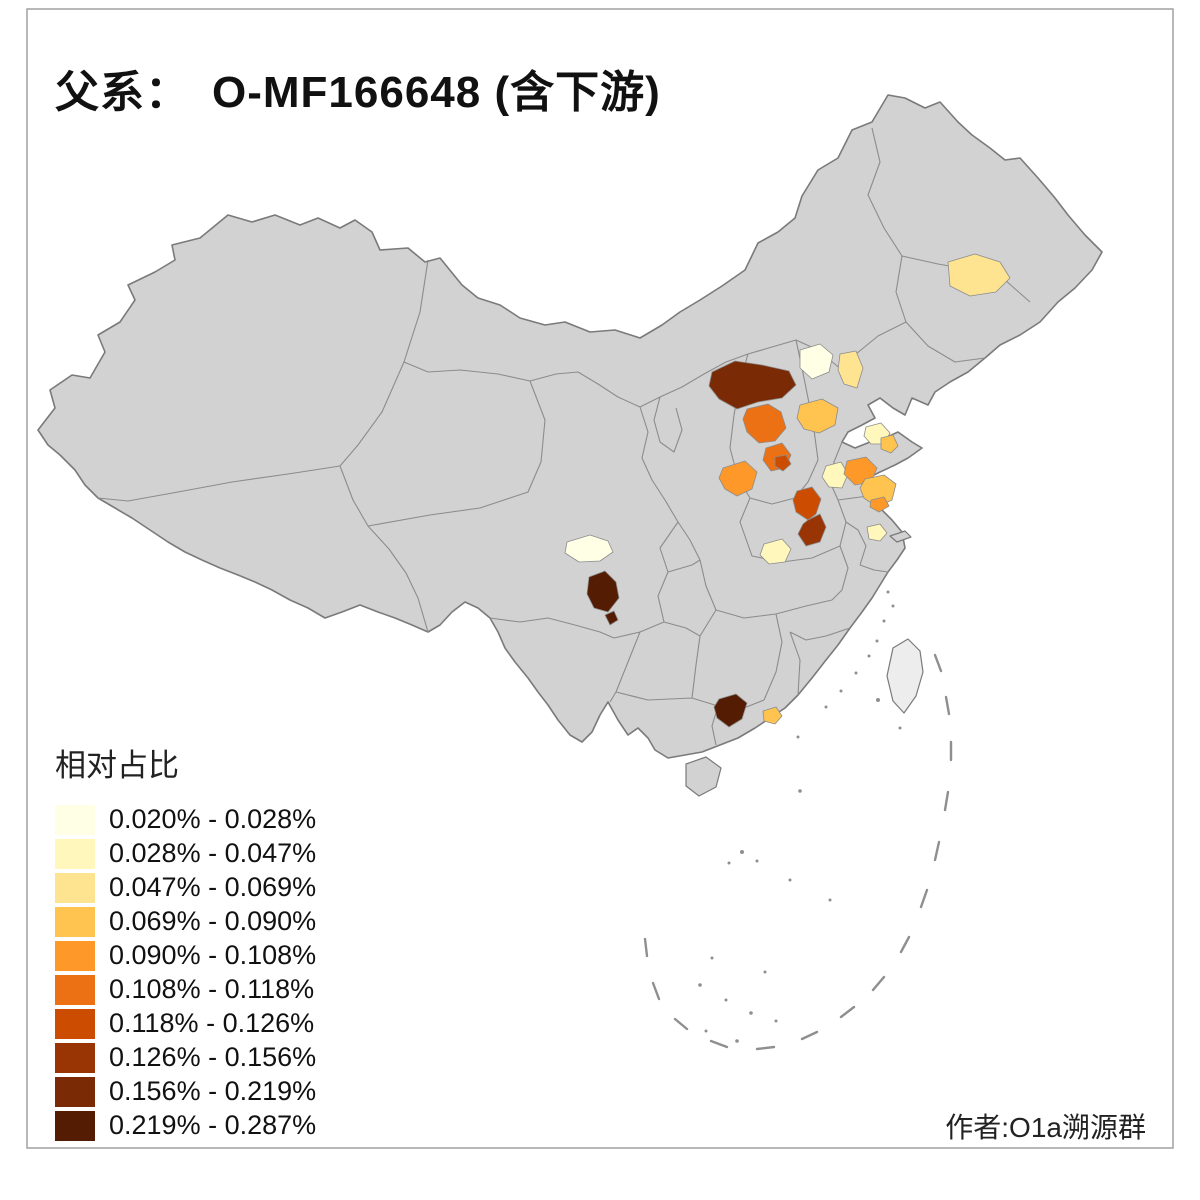  What do you see at coordinates (877, 532) in the screenshot?
I see `region-jiangsu-pale` at bounding box center [877, 532].